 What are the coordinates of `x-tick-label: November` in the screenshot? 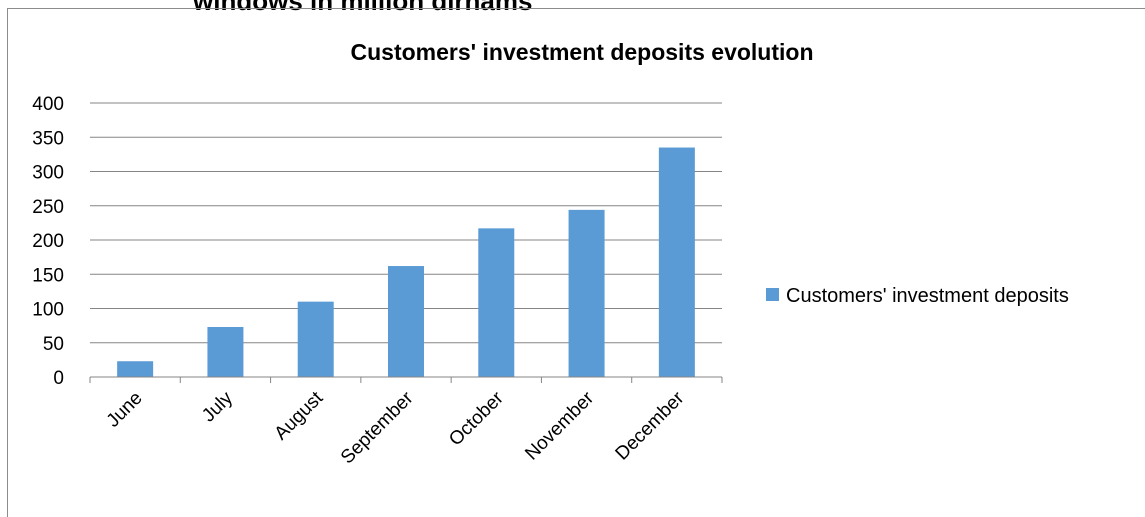 It's located at (559, 425).